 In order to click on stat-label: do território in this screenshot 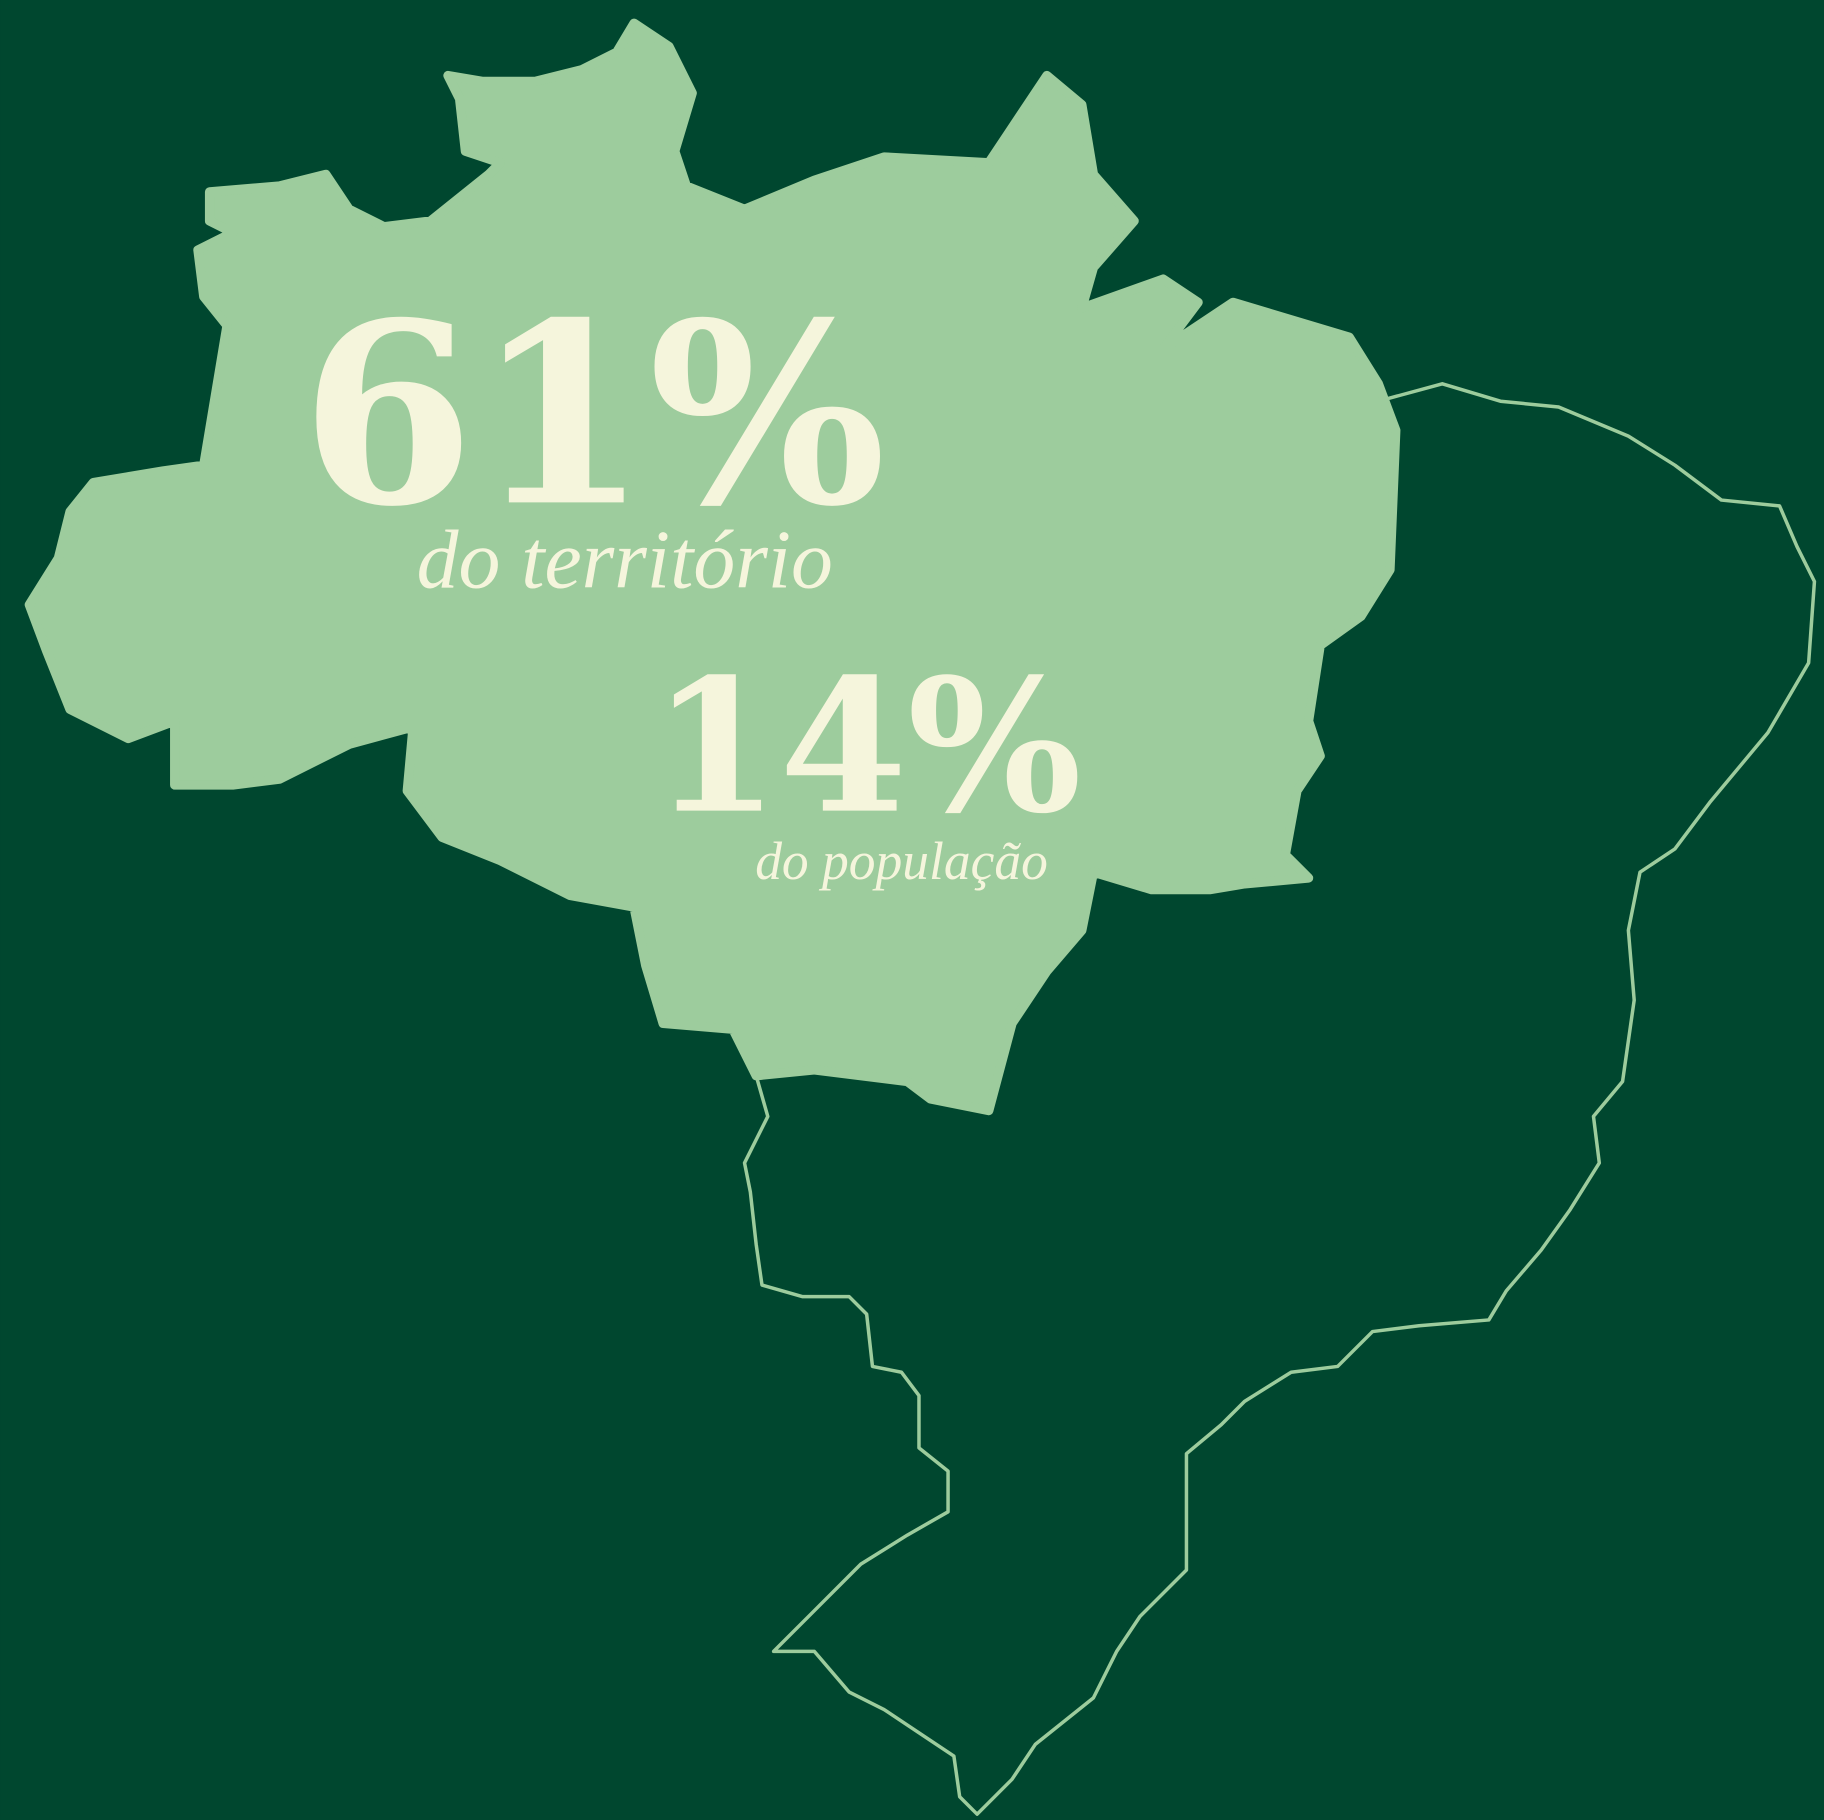, I will do `click(625, 559)`.